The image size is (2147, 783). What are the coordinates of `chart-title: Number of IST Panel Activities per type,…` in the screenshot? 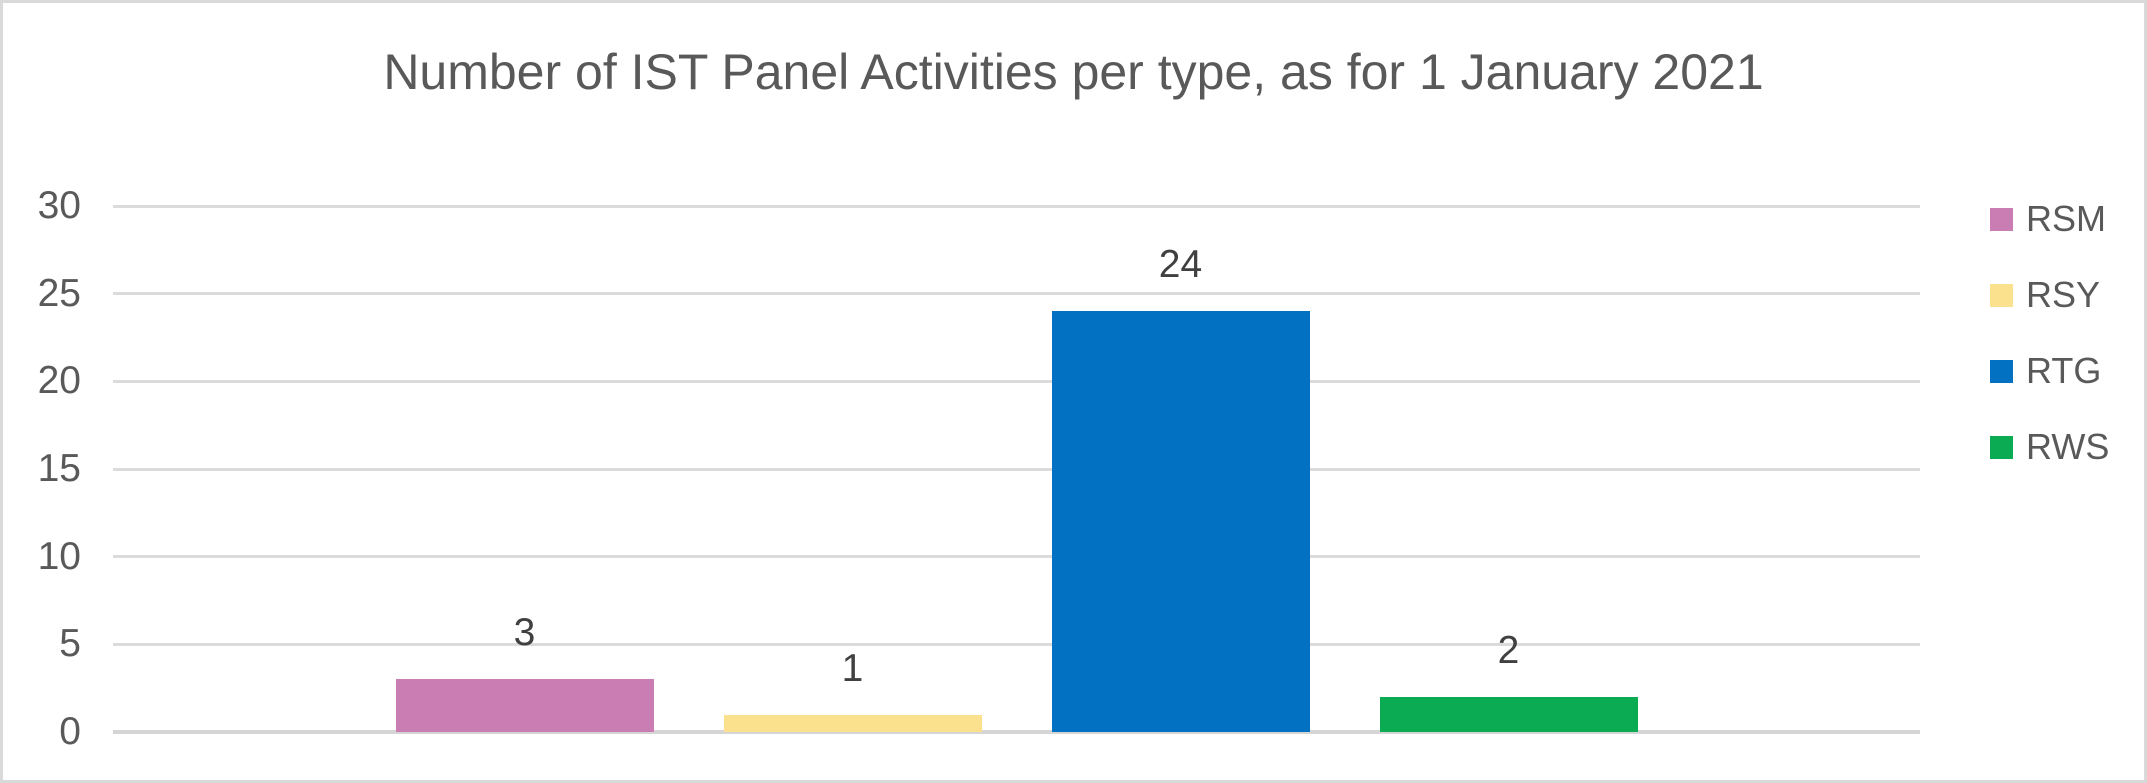 It's located at (1073, 72).